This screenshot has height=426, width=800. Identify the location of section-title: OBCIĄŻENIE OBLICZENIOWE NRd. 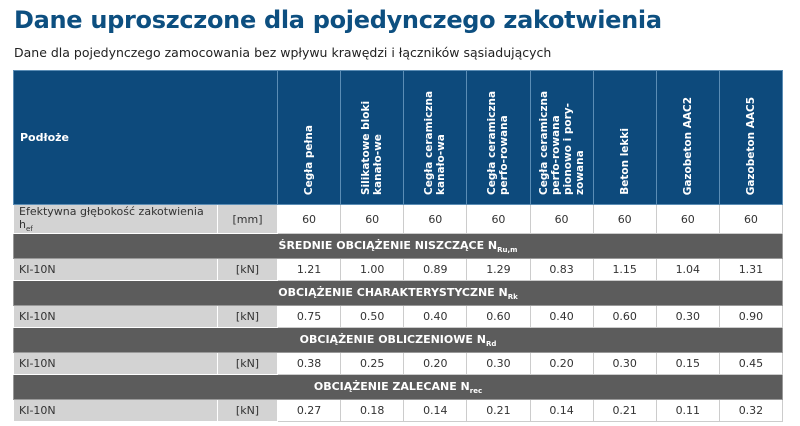
(398, 340).